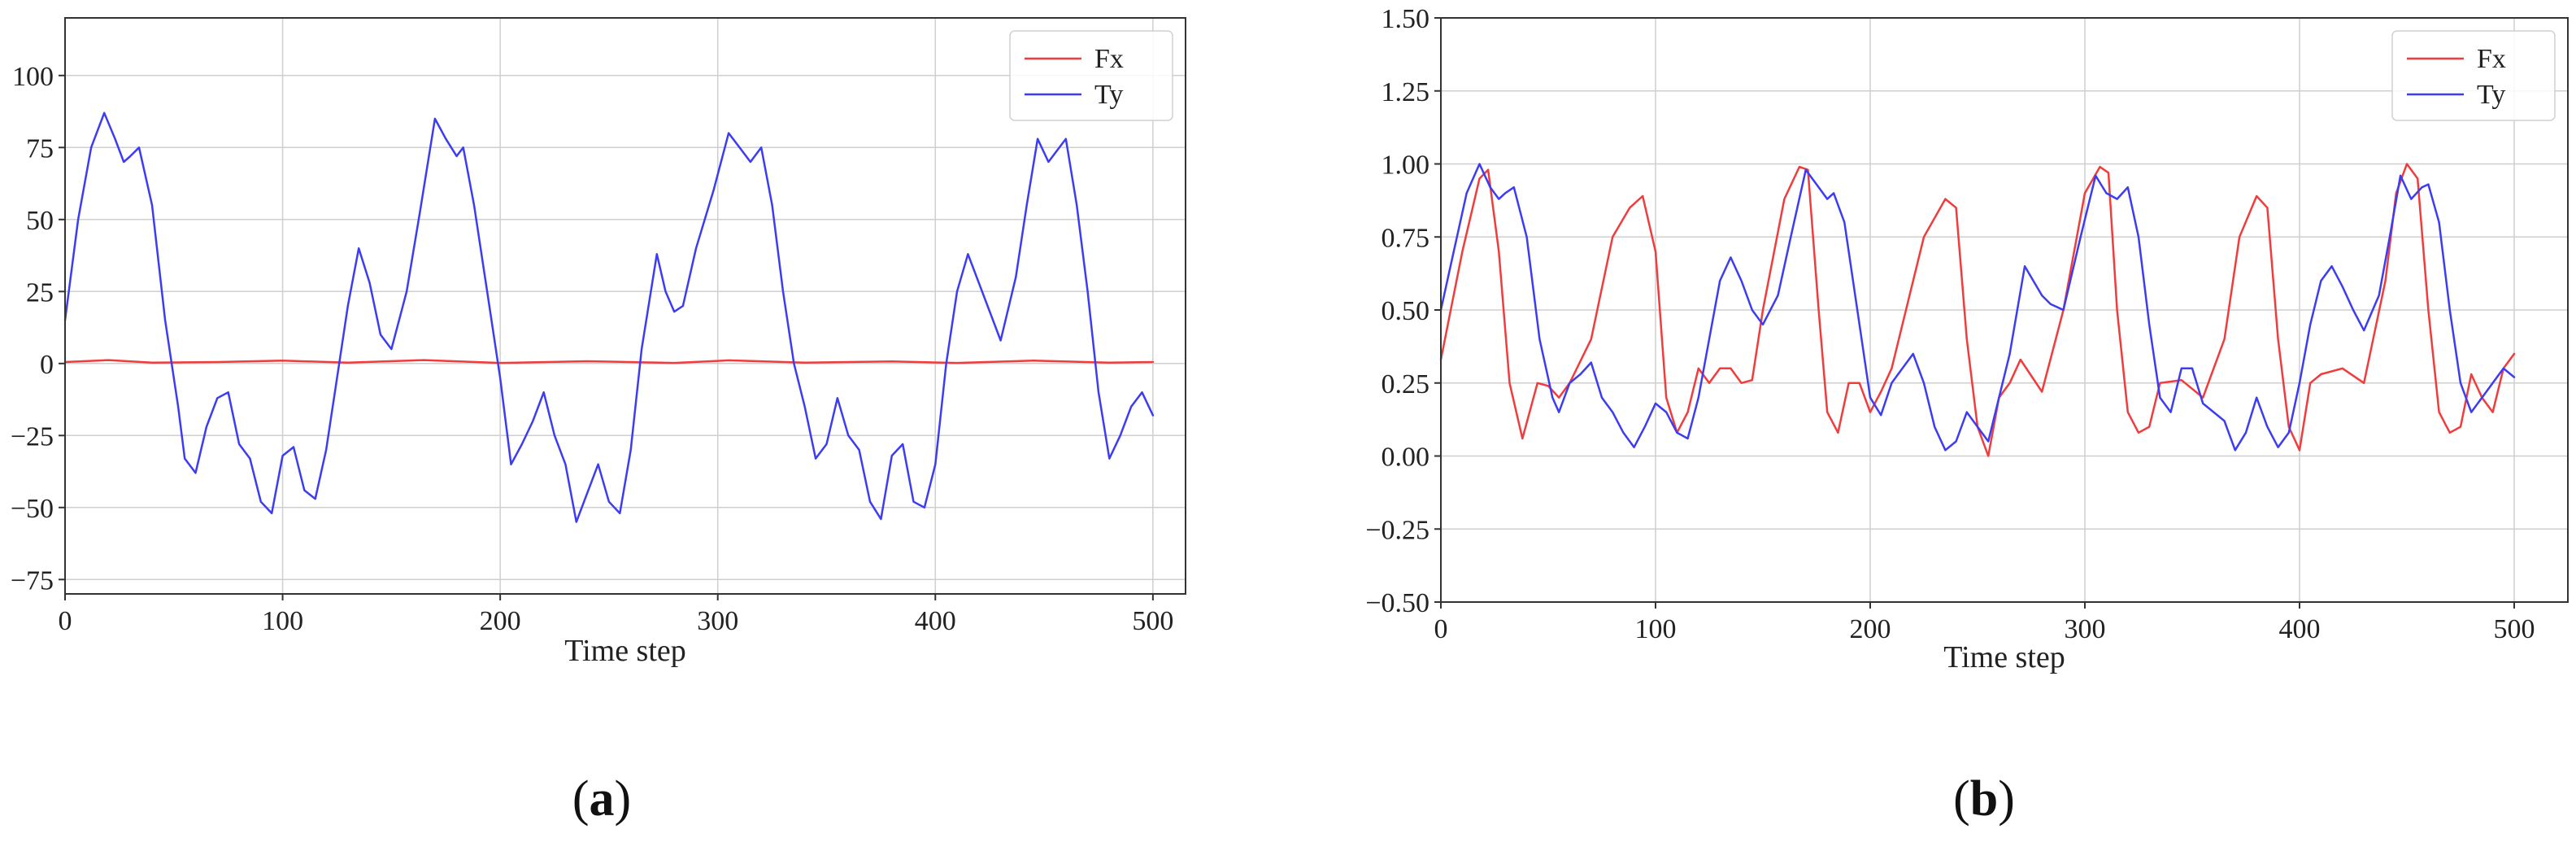  Describe the element at coordinates (1406, 458) in the screenshot. I see `y-tick-label: 0.00` at that location.